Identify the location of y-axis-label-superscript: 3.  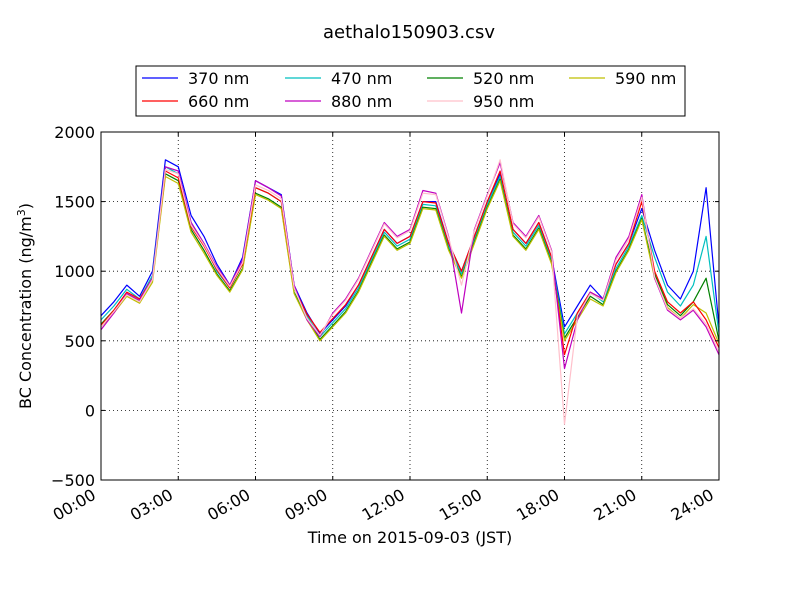
(21, 212).